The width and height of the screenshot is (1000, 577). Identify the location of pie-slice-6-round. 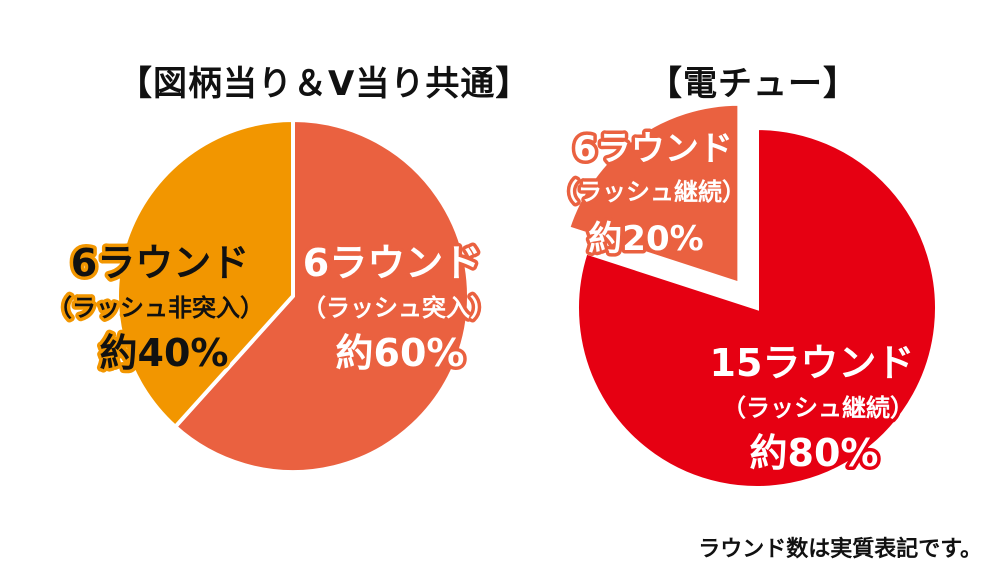
(653, 194).